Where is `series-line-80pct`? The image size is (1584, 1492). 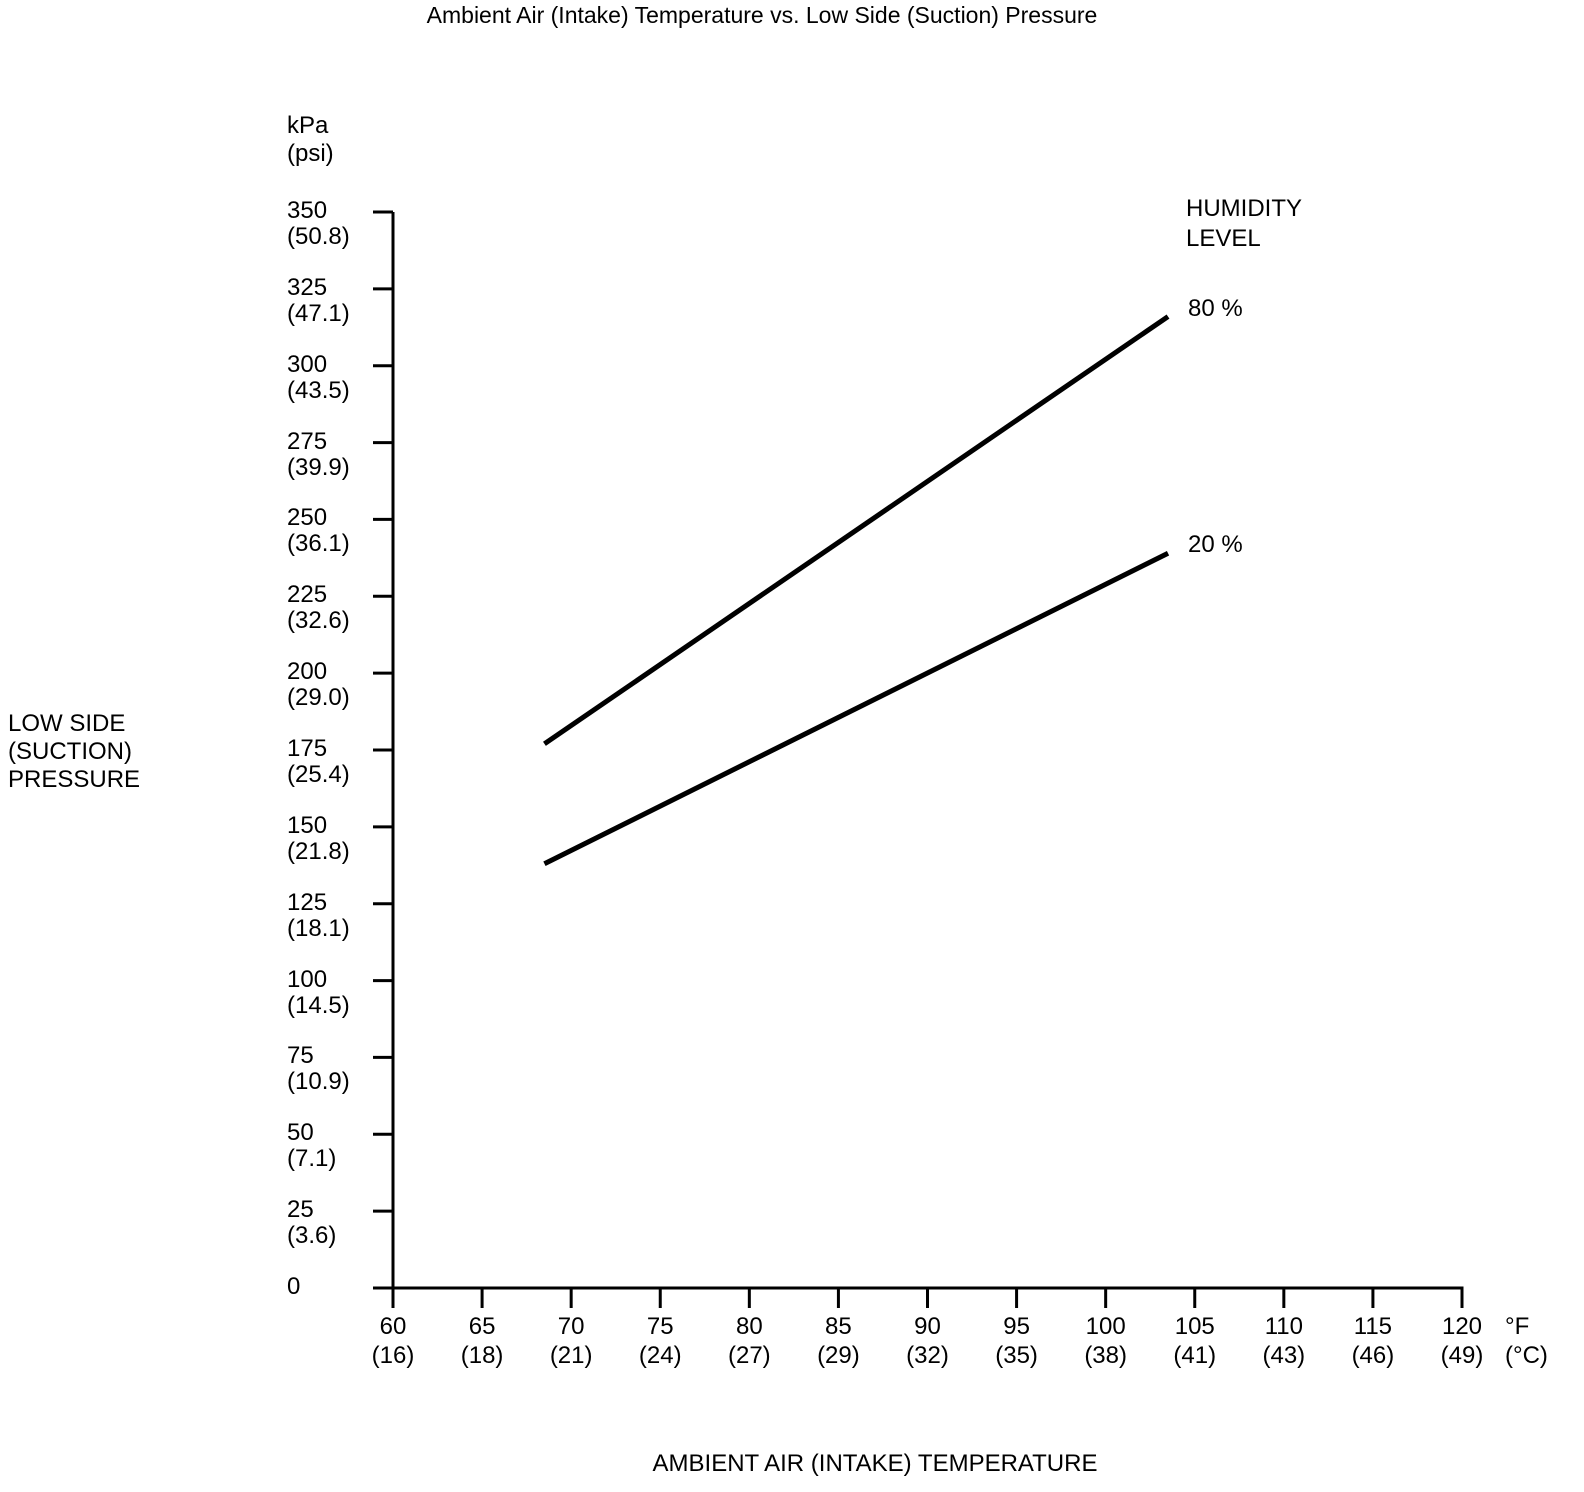
series-line-80pct is located at coordinates (856, 530).